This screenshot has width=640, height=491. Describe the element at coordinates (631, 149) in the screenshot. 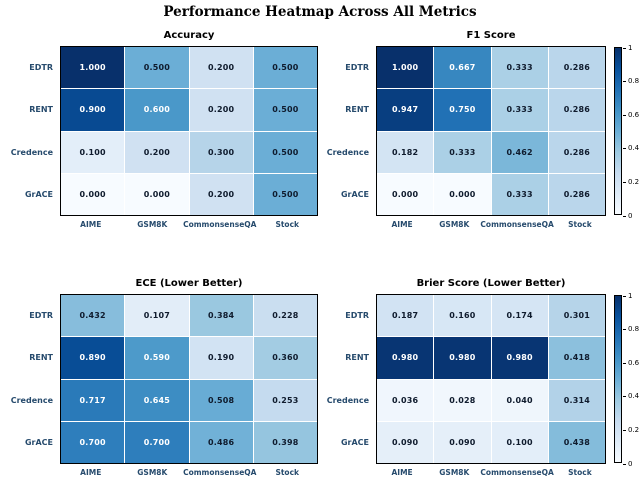

I see `colorbar-tick: 0.4` at that location.